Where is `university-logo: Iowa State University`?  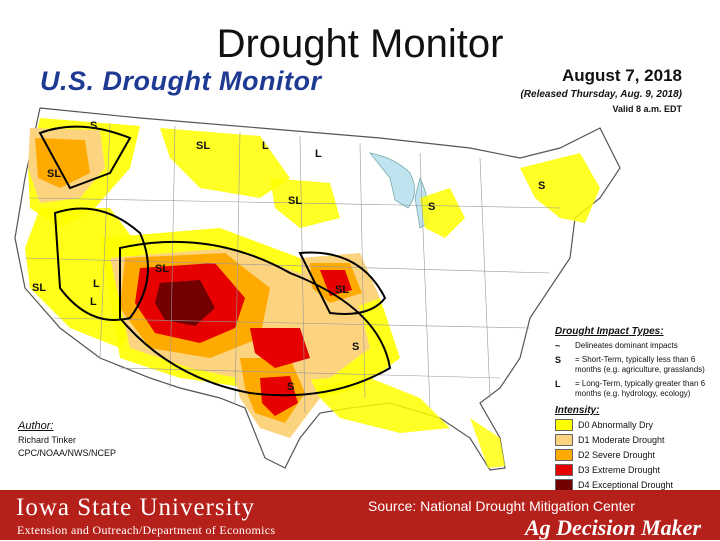 university-logo: Iowa State University is located at coordinates (136, 507).